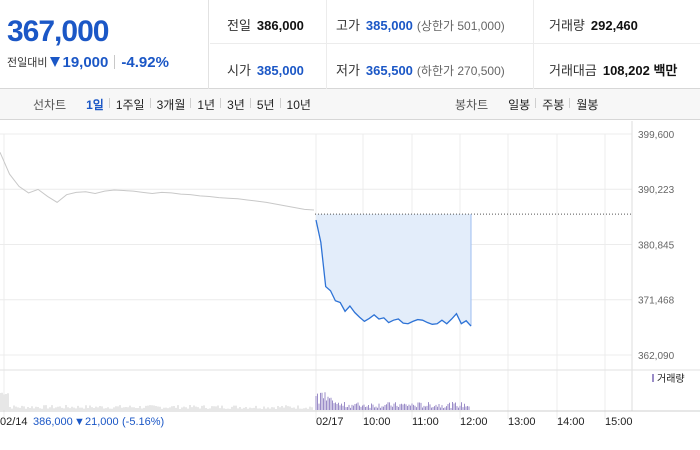 This screenshot has height=450, width=700. Describe the element at coordinates (55, 62) in the screenshot. I see `down-arrow-icon` at that location.